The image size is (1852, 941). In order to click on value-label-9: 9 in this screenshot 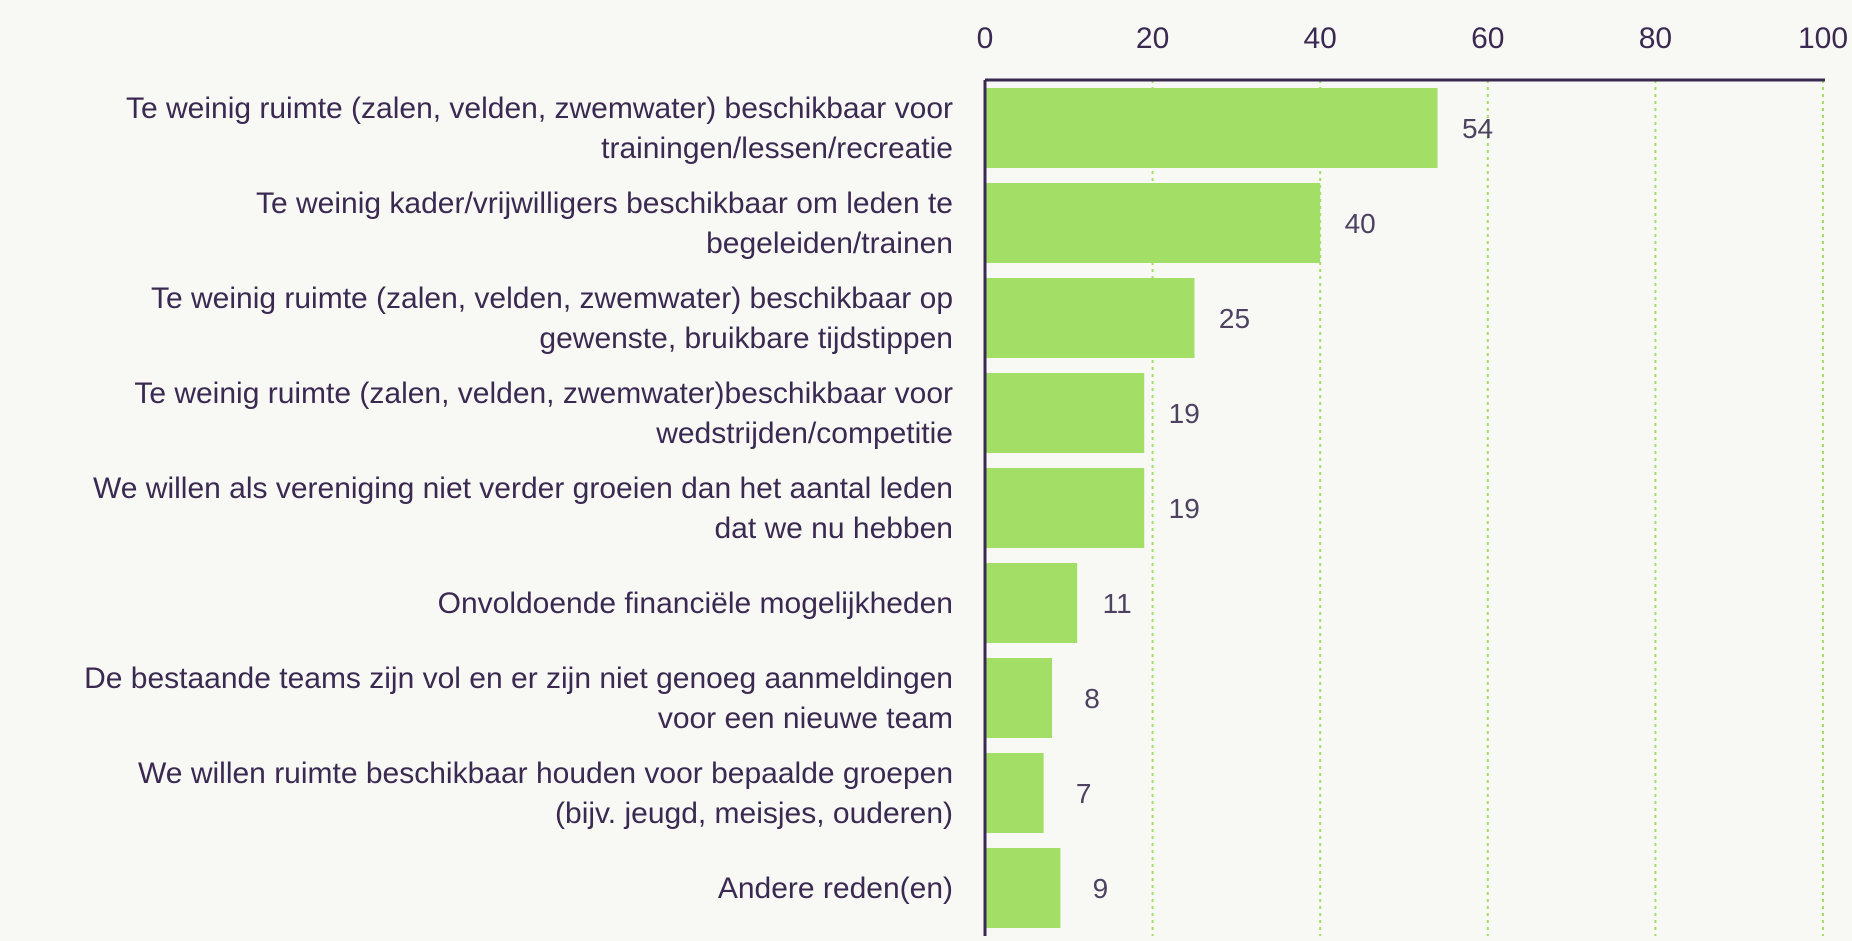, I will do `click(1101, 888)`.